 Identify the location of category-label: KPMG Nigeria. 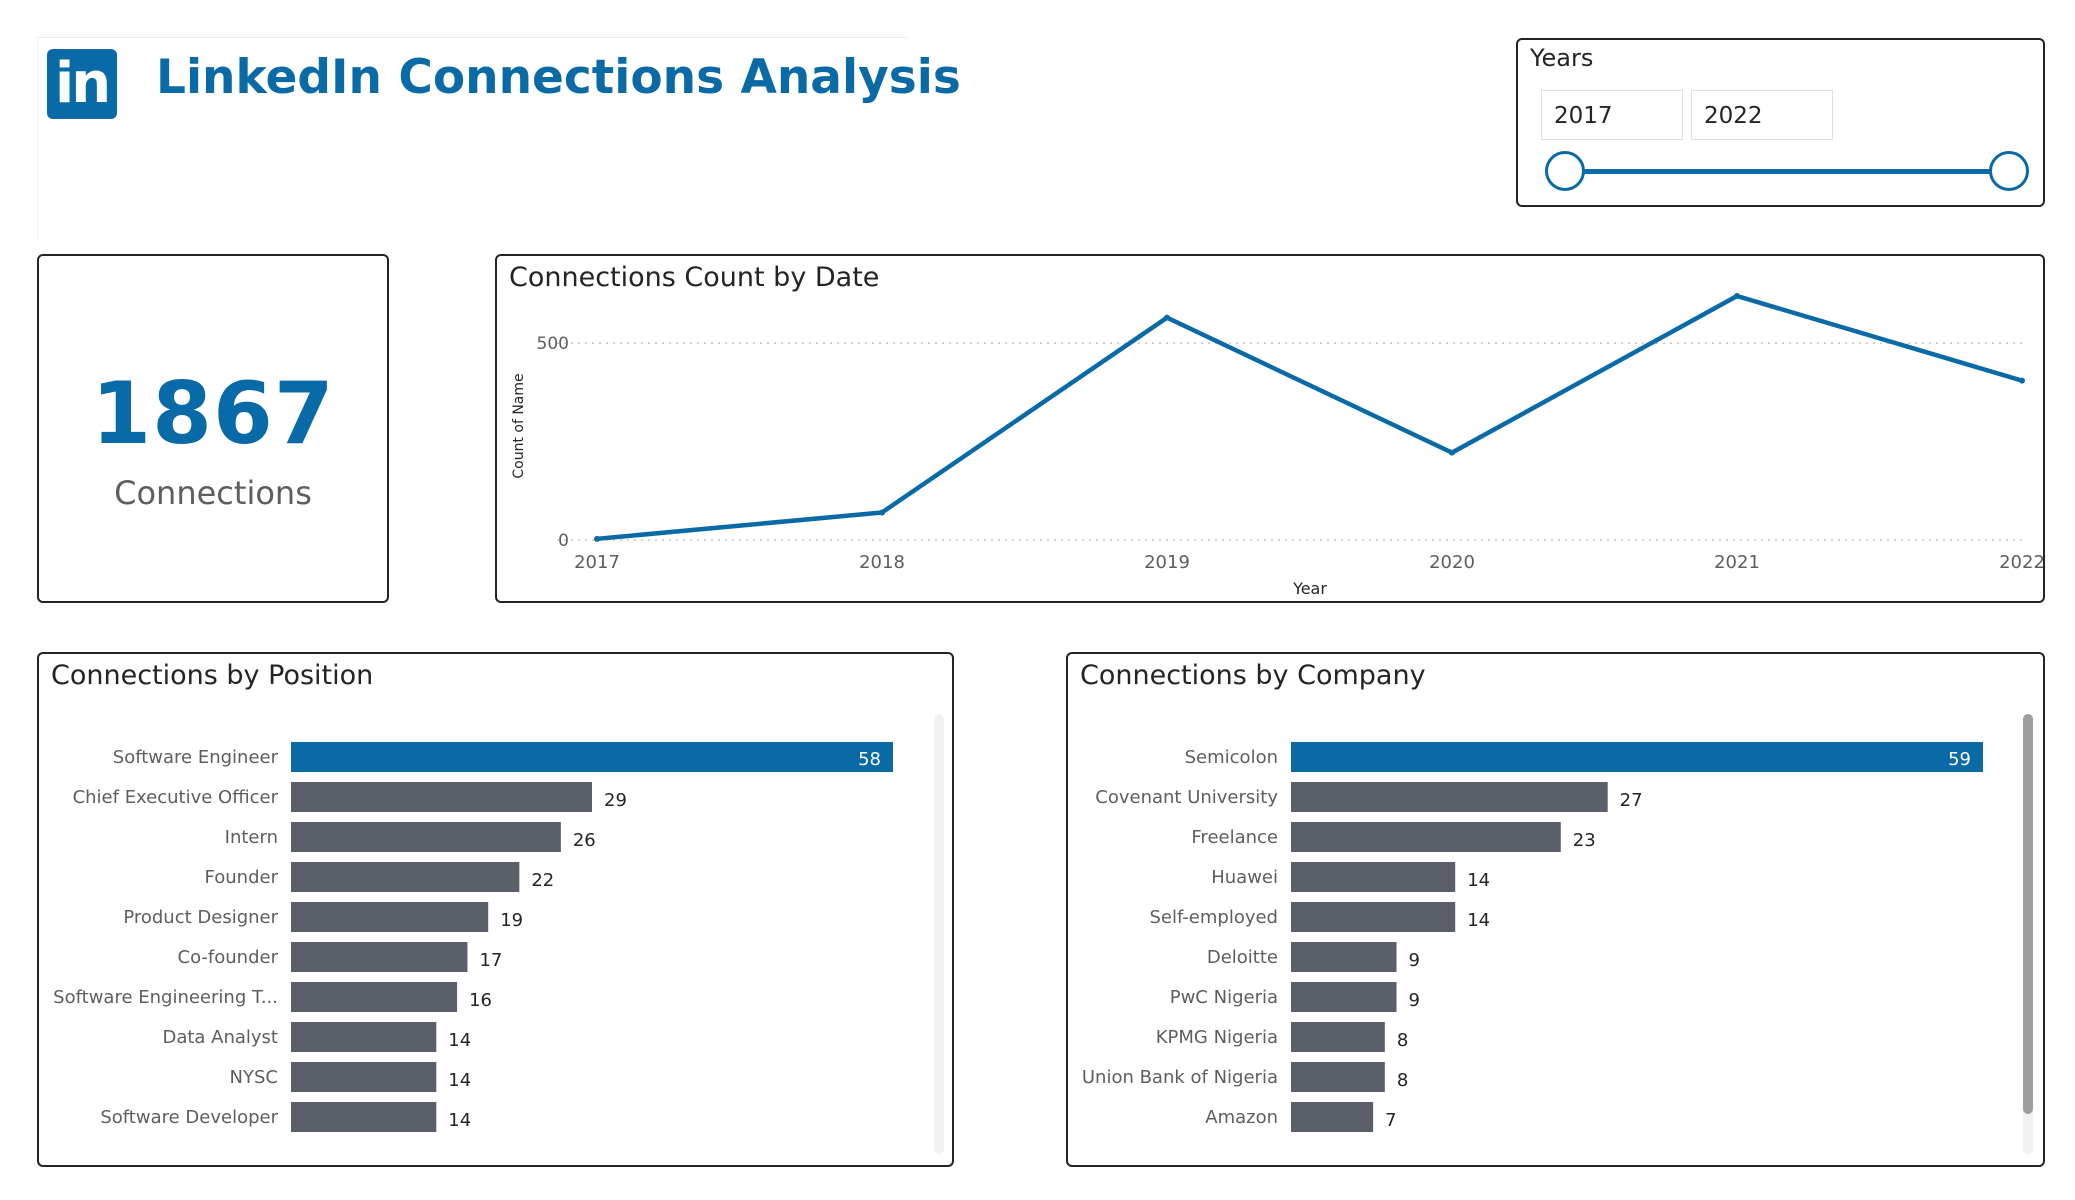
(1217, 1037).